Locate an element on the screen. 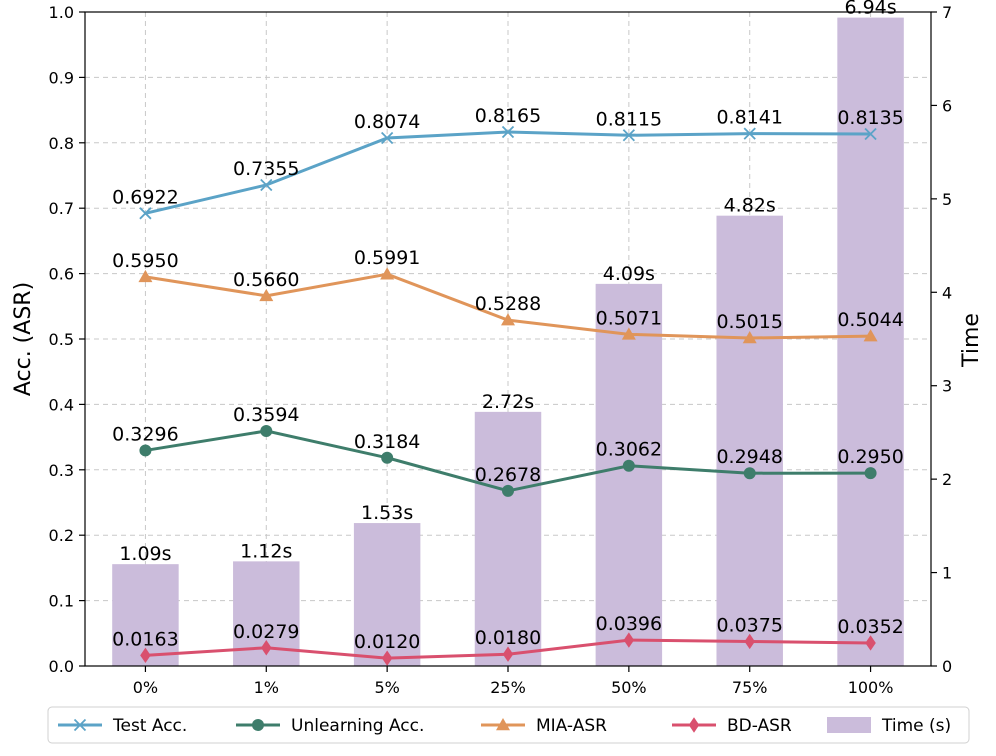 The height and width of the screenshot is (756, 996). legend-label: Test Acc. is located at coordinates (149, 726).